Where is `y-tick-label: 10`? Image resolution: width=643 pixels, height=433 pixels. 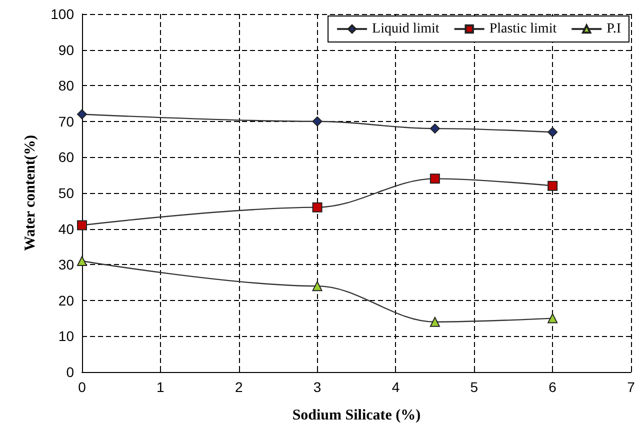 y-tick-label: 10 is located at coordinates (66, 336).